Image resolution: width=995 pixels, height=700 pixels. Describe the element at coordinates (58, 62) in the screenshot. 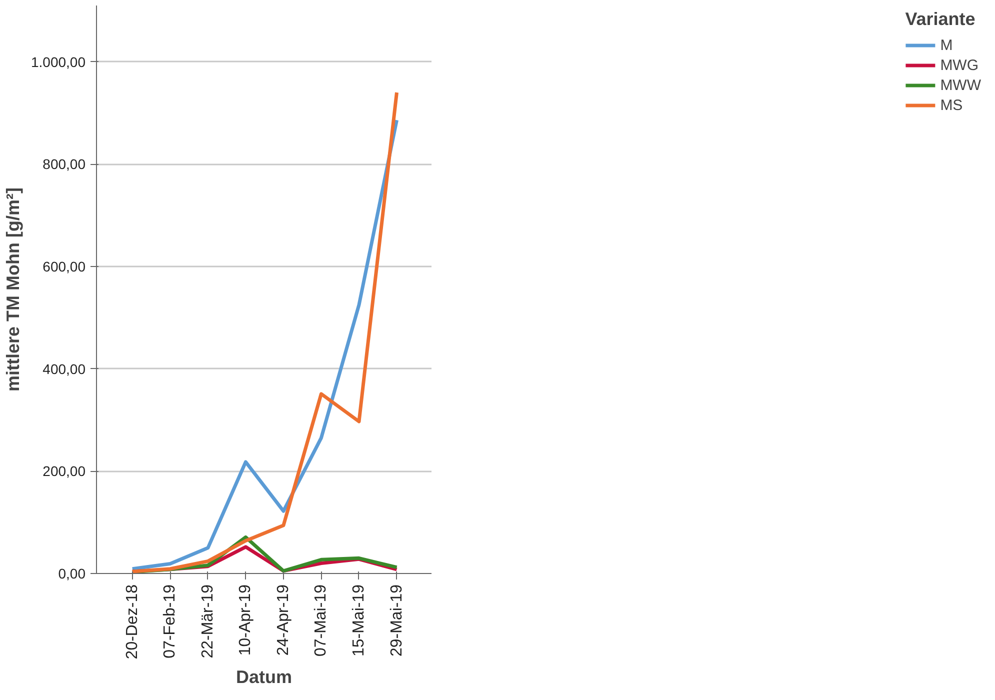

I see `y-tick-label: 1.000,00` at that location.